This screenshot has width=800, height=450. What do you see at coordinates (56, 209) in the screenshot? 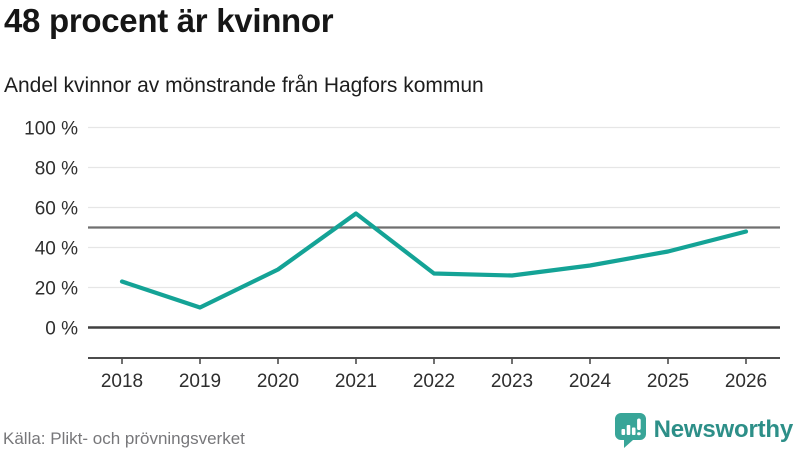
I see `svg-text: 60 %` at bounding box center [56, 209].